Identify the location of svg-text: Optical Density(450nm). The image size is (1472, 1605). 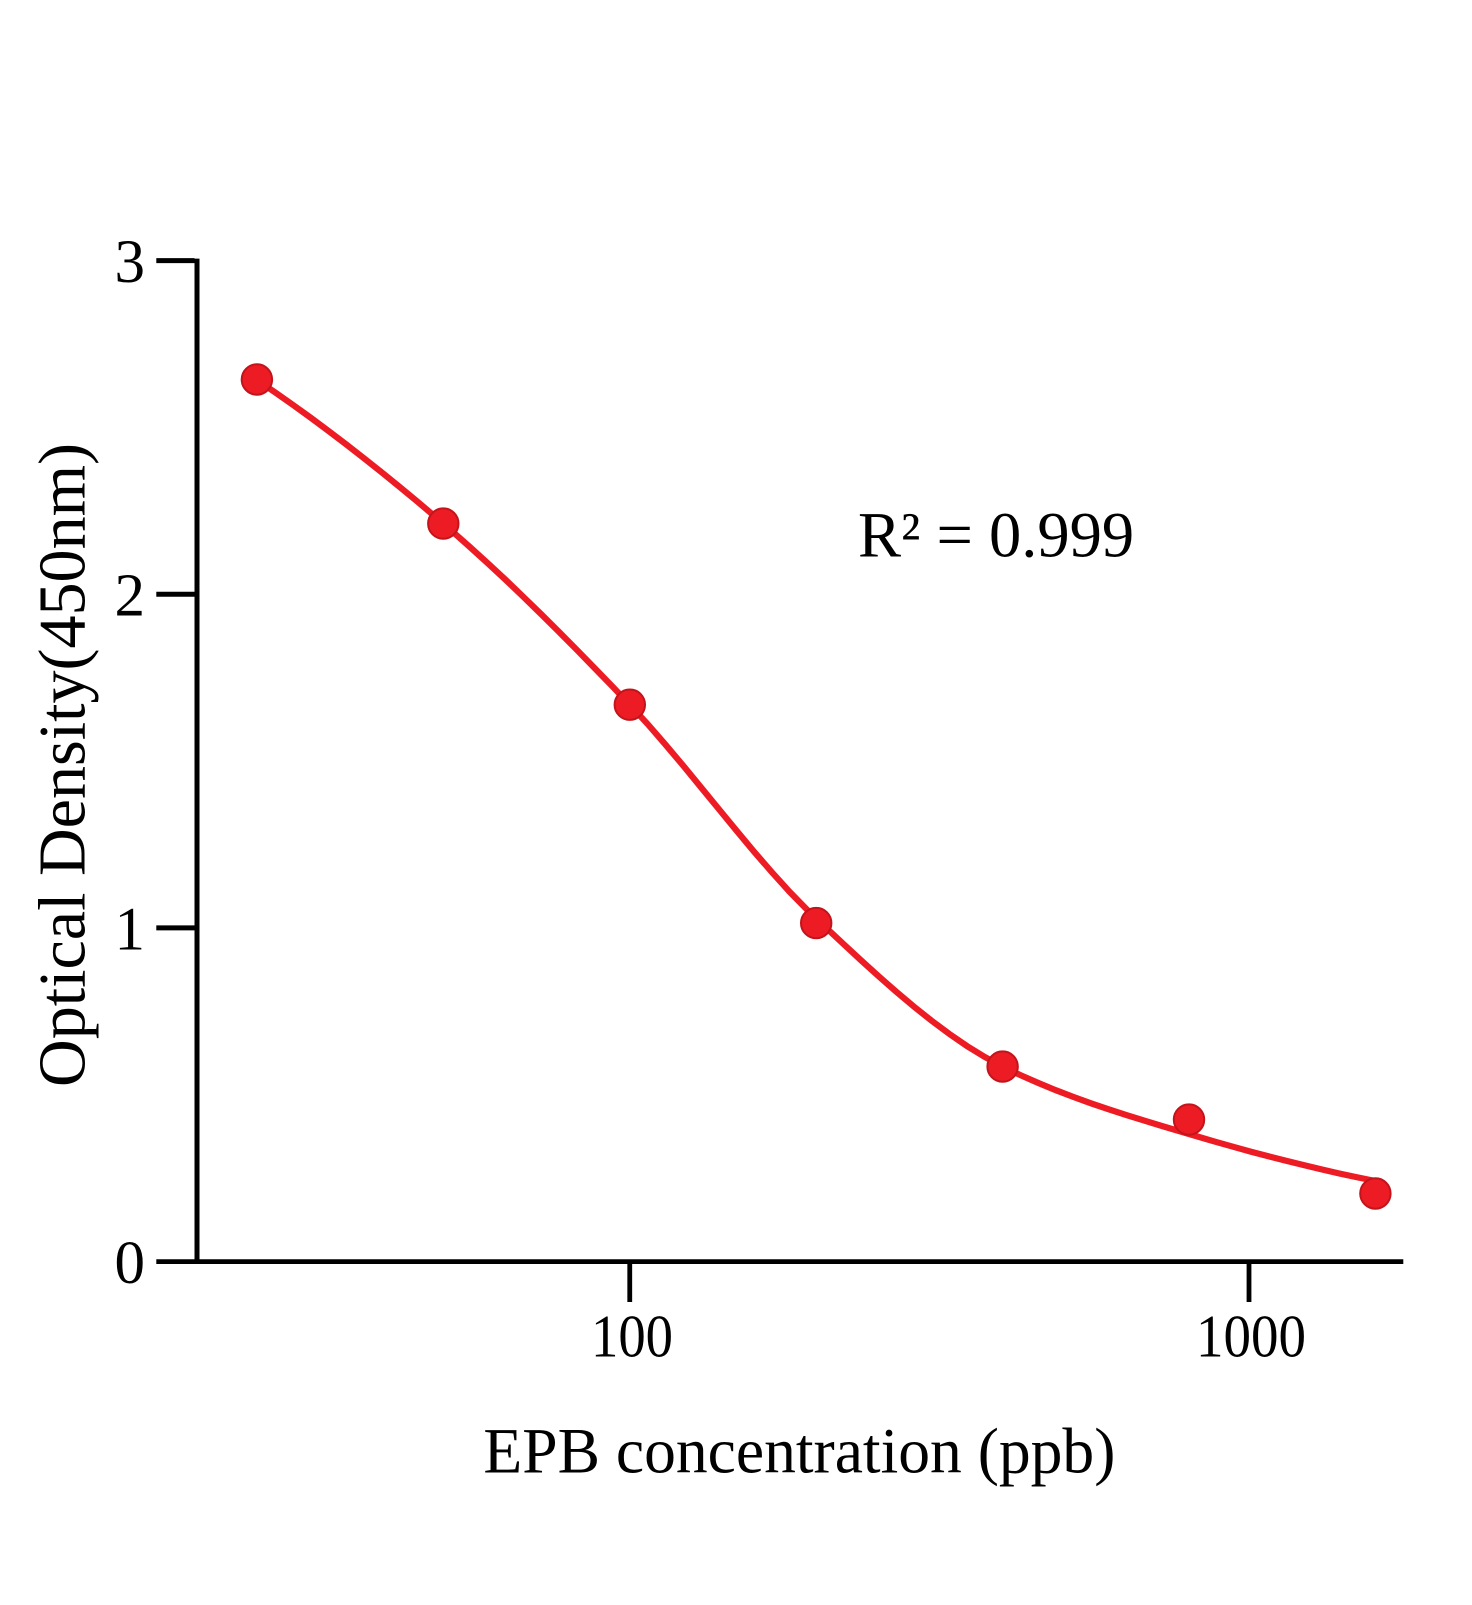
(63, 765).